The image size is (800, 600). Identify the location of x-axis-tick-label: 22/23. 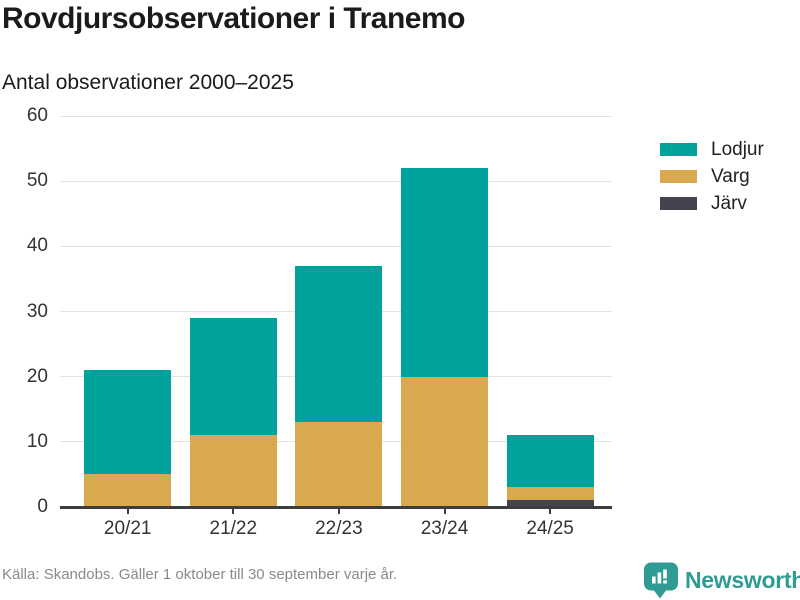
(339, 528).